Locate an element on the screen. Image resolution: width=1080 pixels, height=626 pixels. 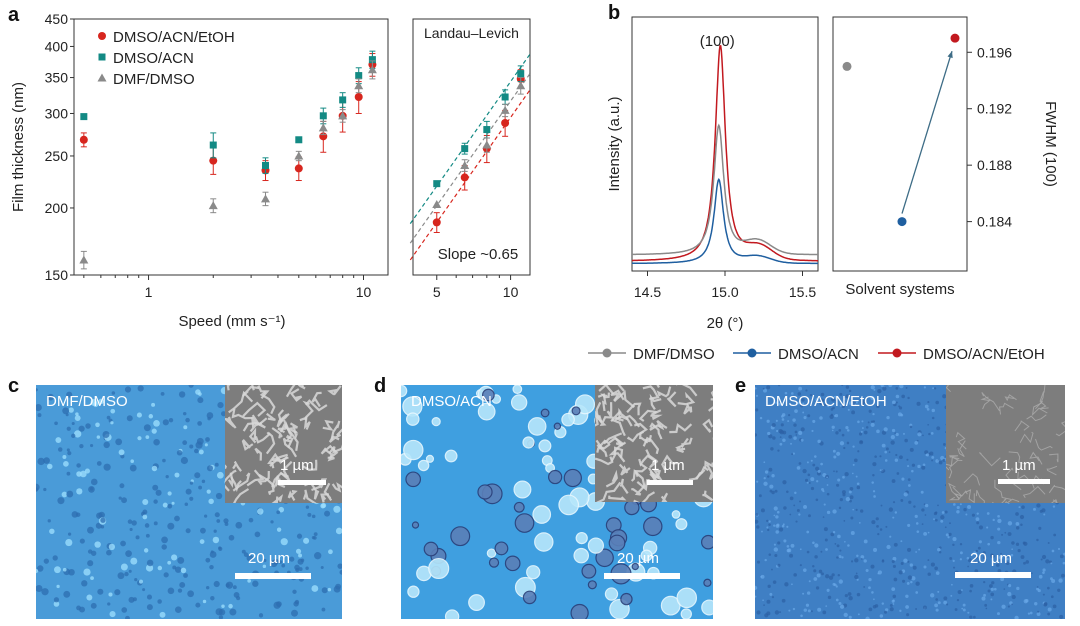
x-tick-label: 5 is located at coordinates (437, 292).